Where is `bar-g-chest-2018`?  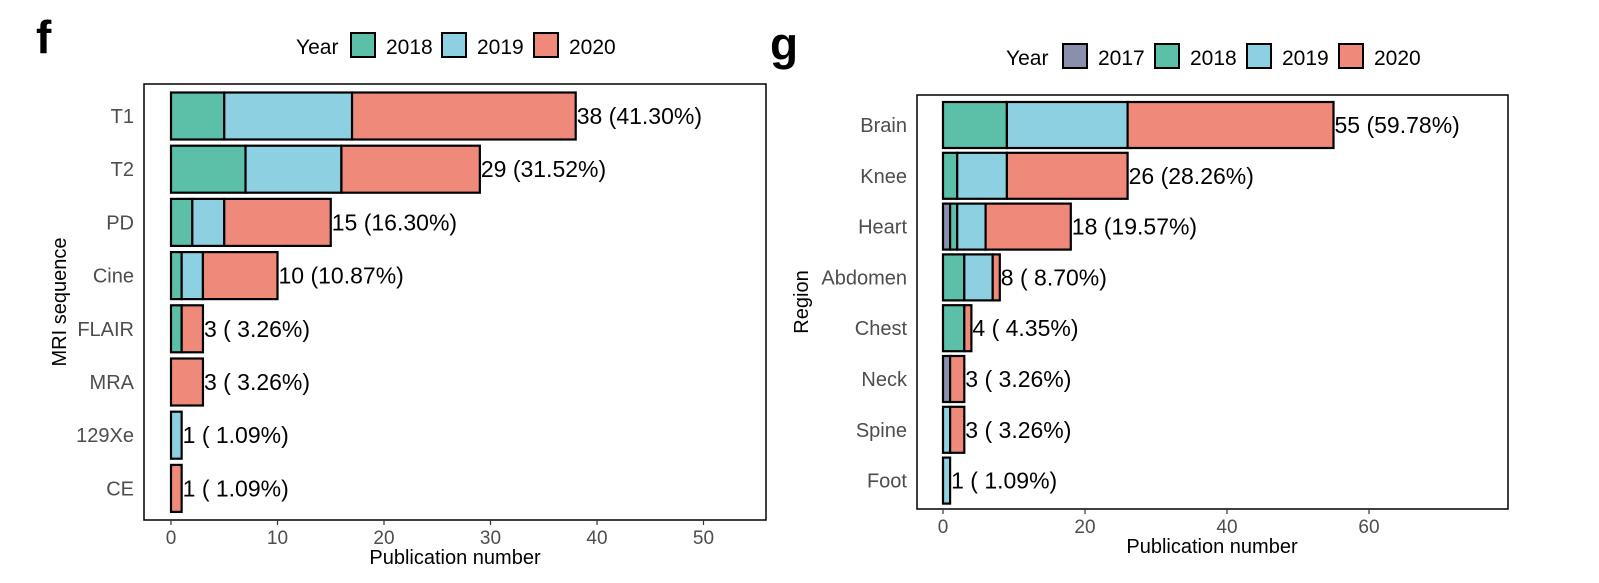
bar-g-chest-2018 is located at coordinates (953, 328).